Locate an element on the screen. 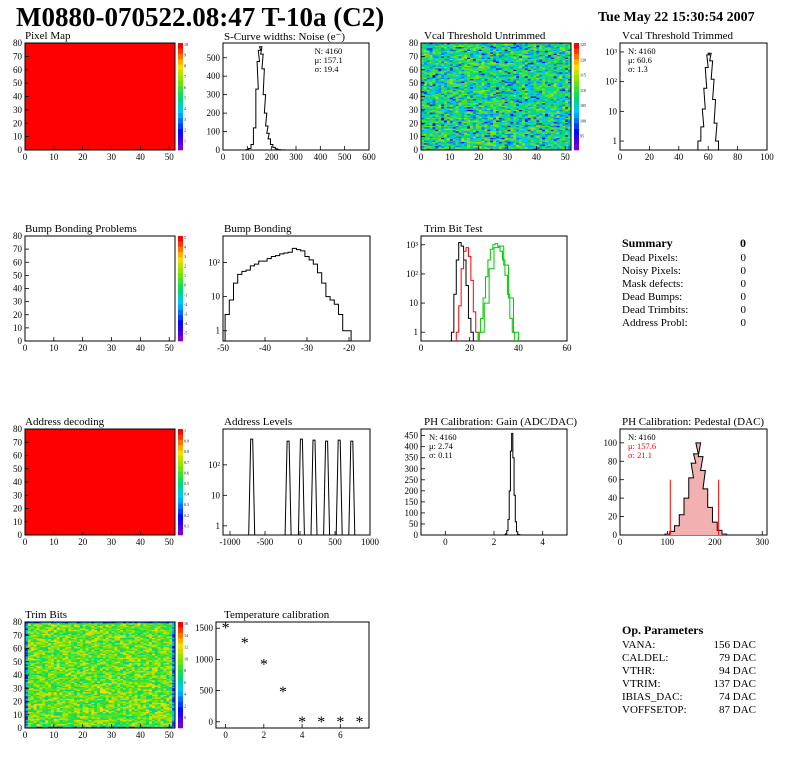  ph-gain-xtick-label: 4 is located at coordinates (542, 542).